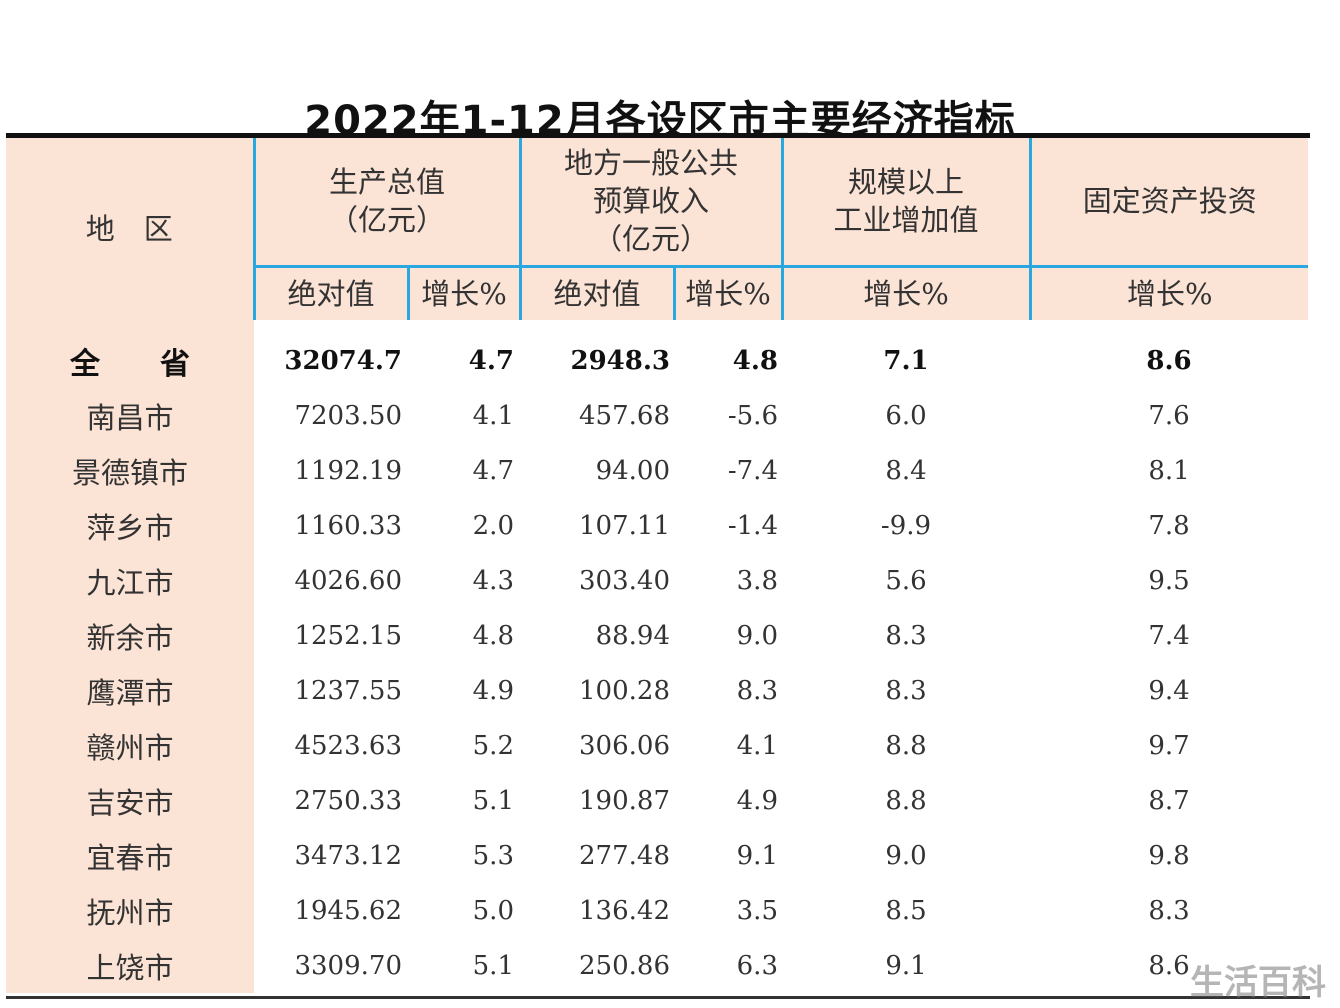  I want to click on budget-abs: 107.11, so click(624, 525).